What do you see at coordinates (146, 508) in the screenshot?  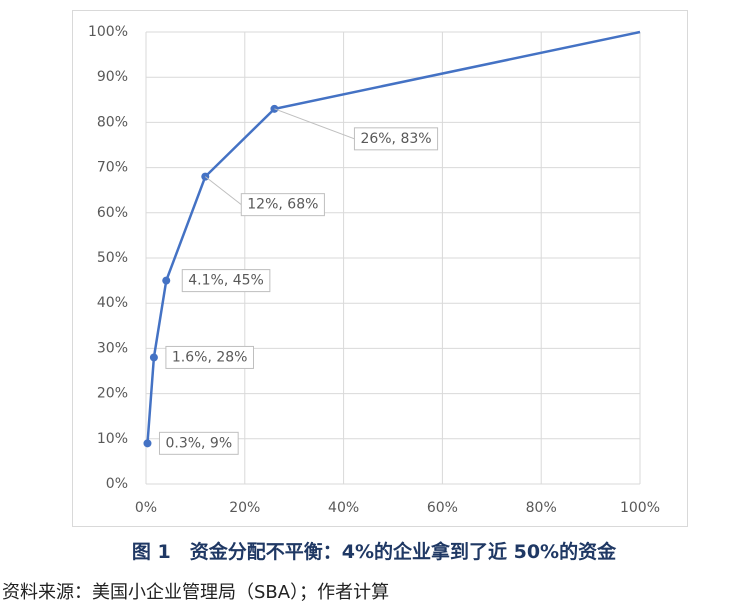 I see `x-tick-label: 0%` at bounding box center [146, 508].